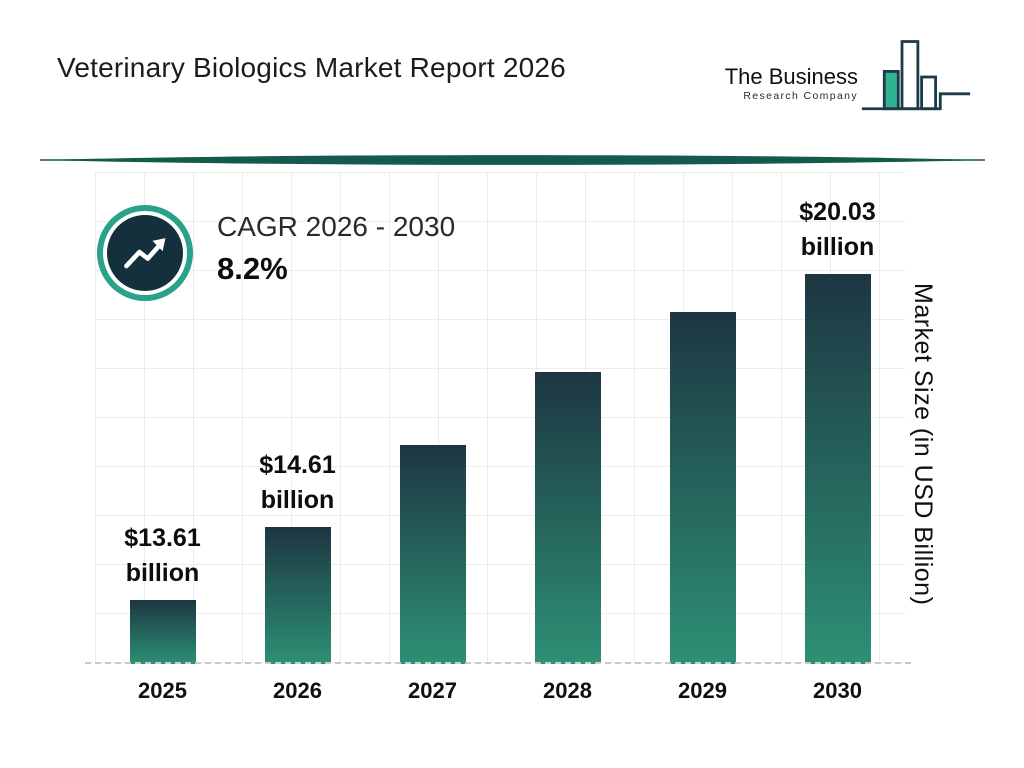  I want to click on bar-column-2027: 2027, so click(432, 437).